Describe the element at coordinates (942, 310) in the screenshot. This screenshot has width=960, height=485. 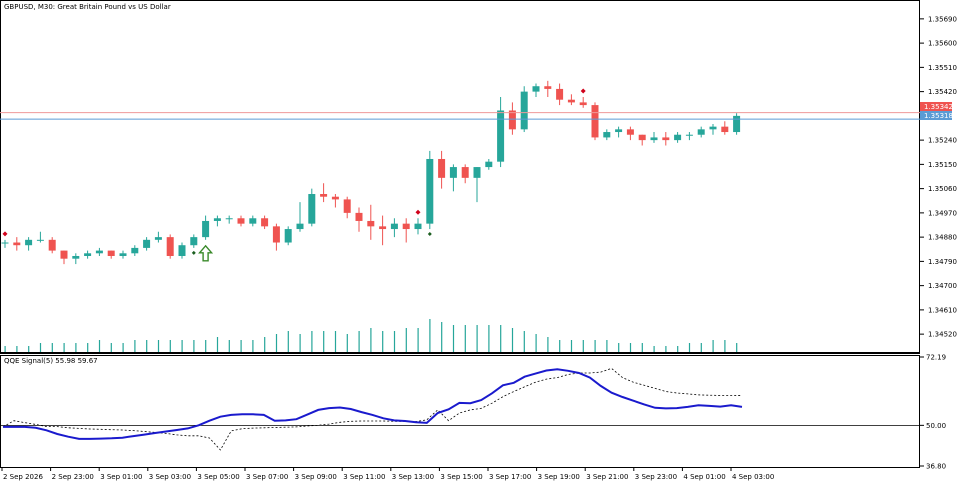
I see `price-tick-label: 1.34610` at that location.